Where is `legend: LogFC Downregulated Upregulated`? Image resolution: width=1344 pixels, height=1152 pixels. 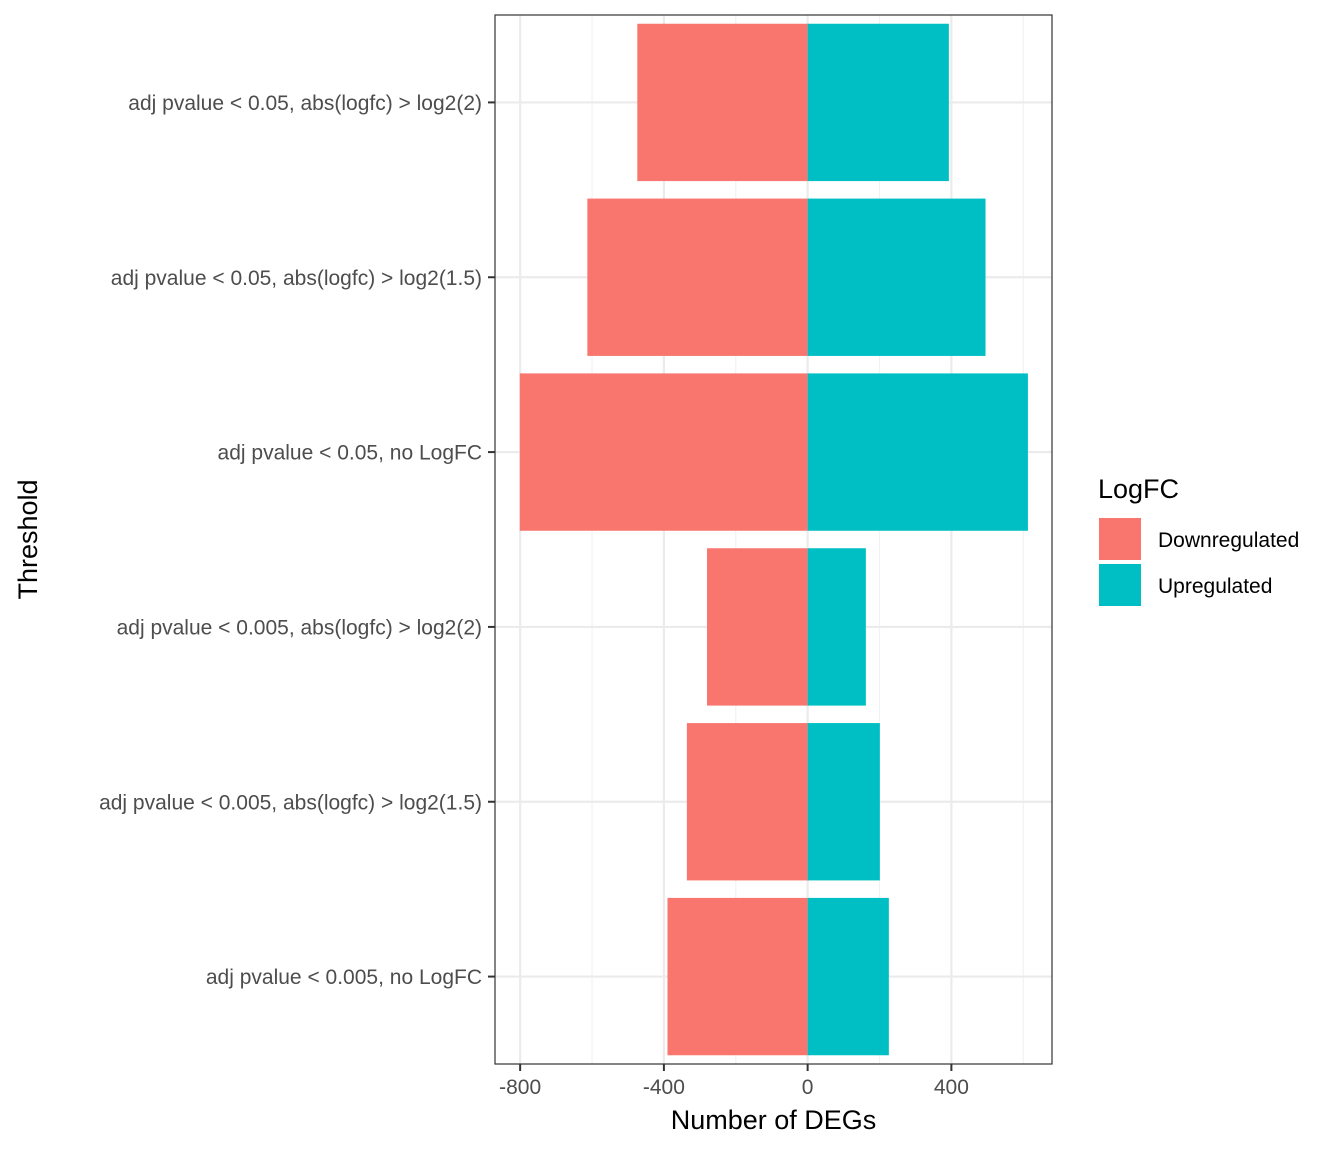 legend: LogFC Downregulated Upregulated is located at coordinates (1198, 540).